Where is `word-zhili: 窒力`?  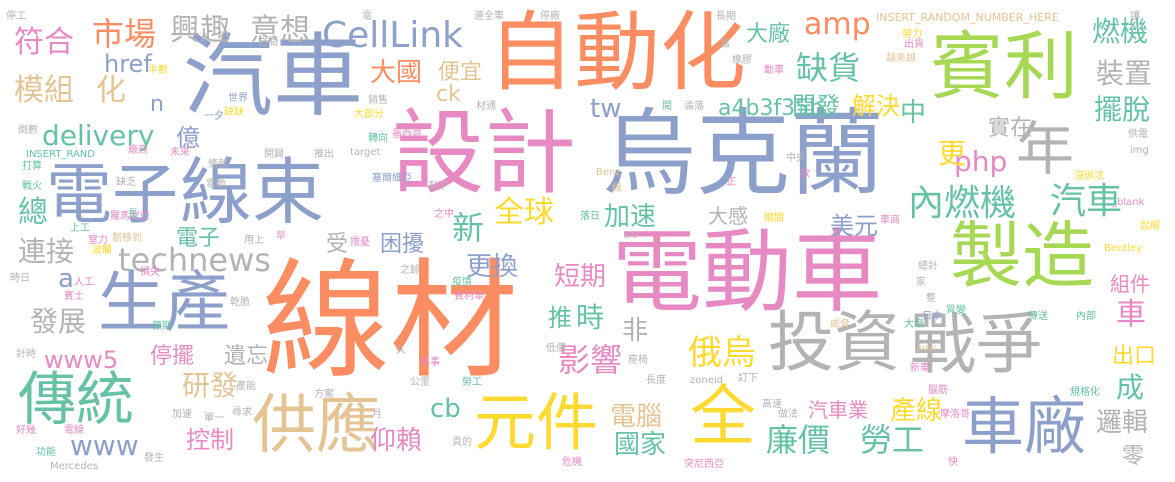
word-zhili: 窒力 is located at coordinates (98, 240).